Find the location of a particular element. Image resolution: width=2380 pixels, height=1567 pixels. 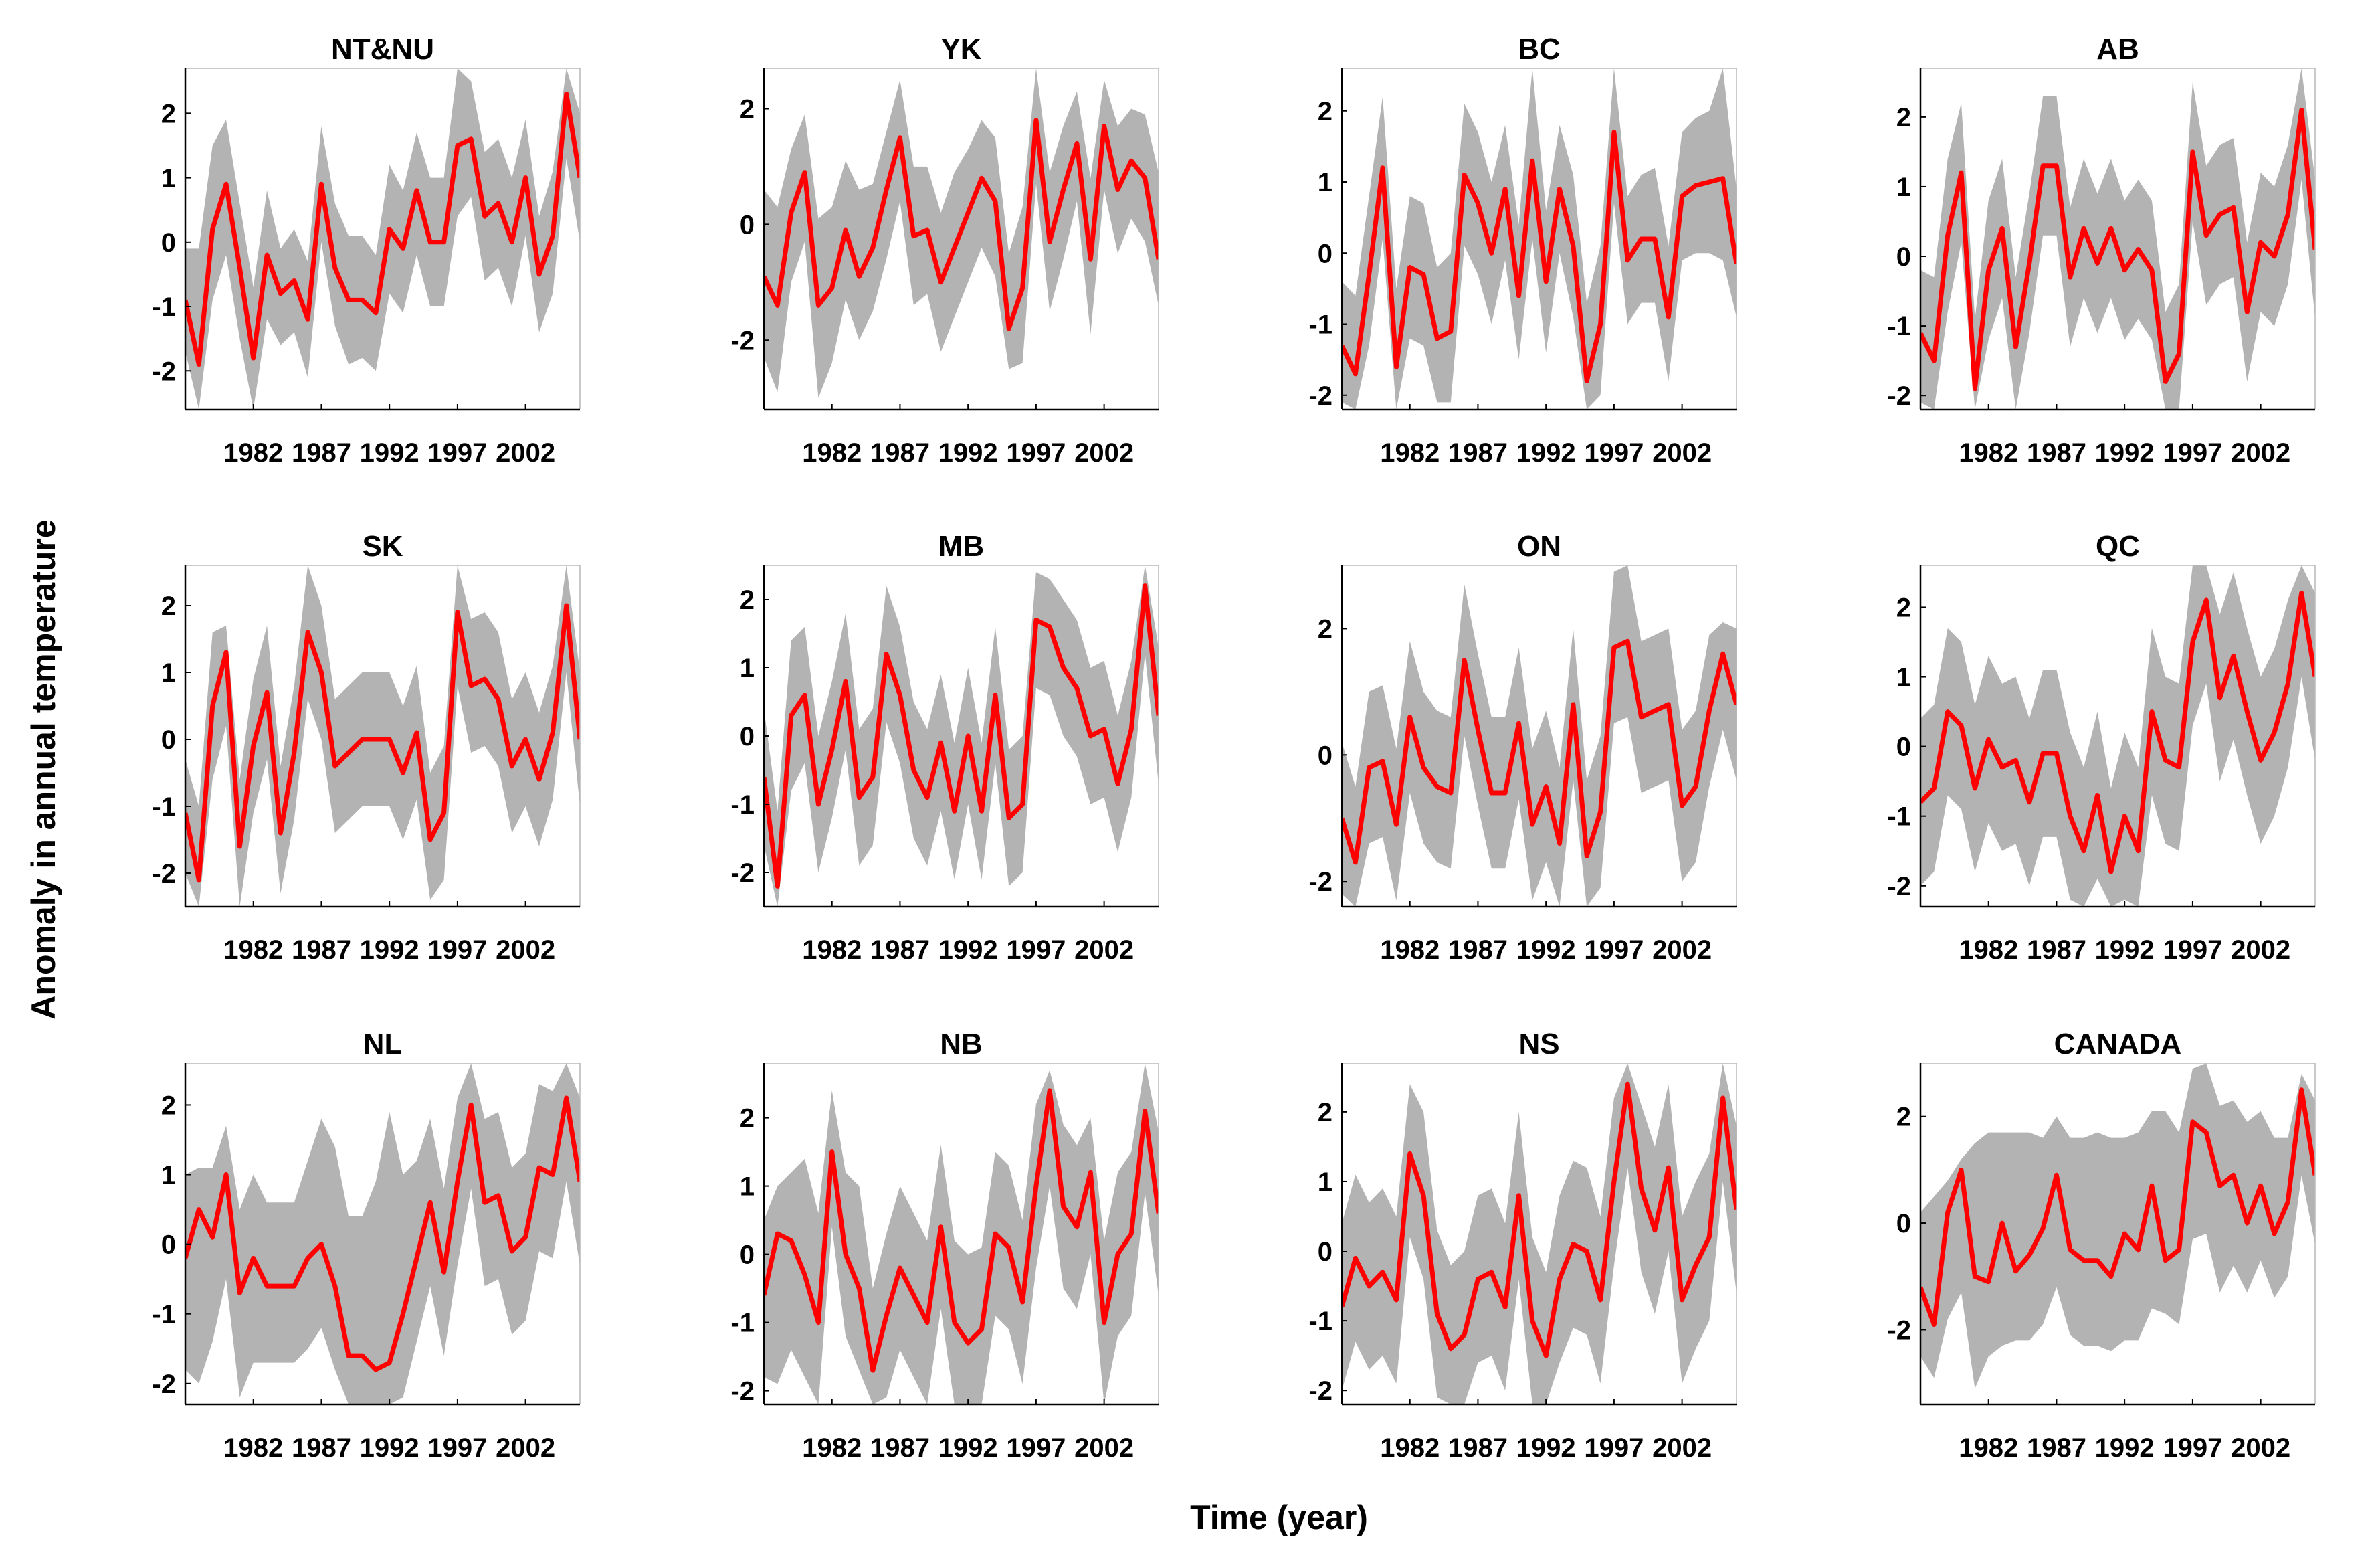

panel-ab: AB 2 1 0 -1 -2 1982 1987 1992 1997 2002 is located at coordinates (2102, 250).